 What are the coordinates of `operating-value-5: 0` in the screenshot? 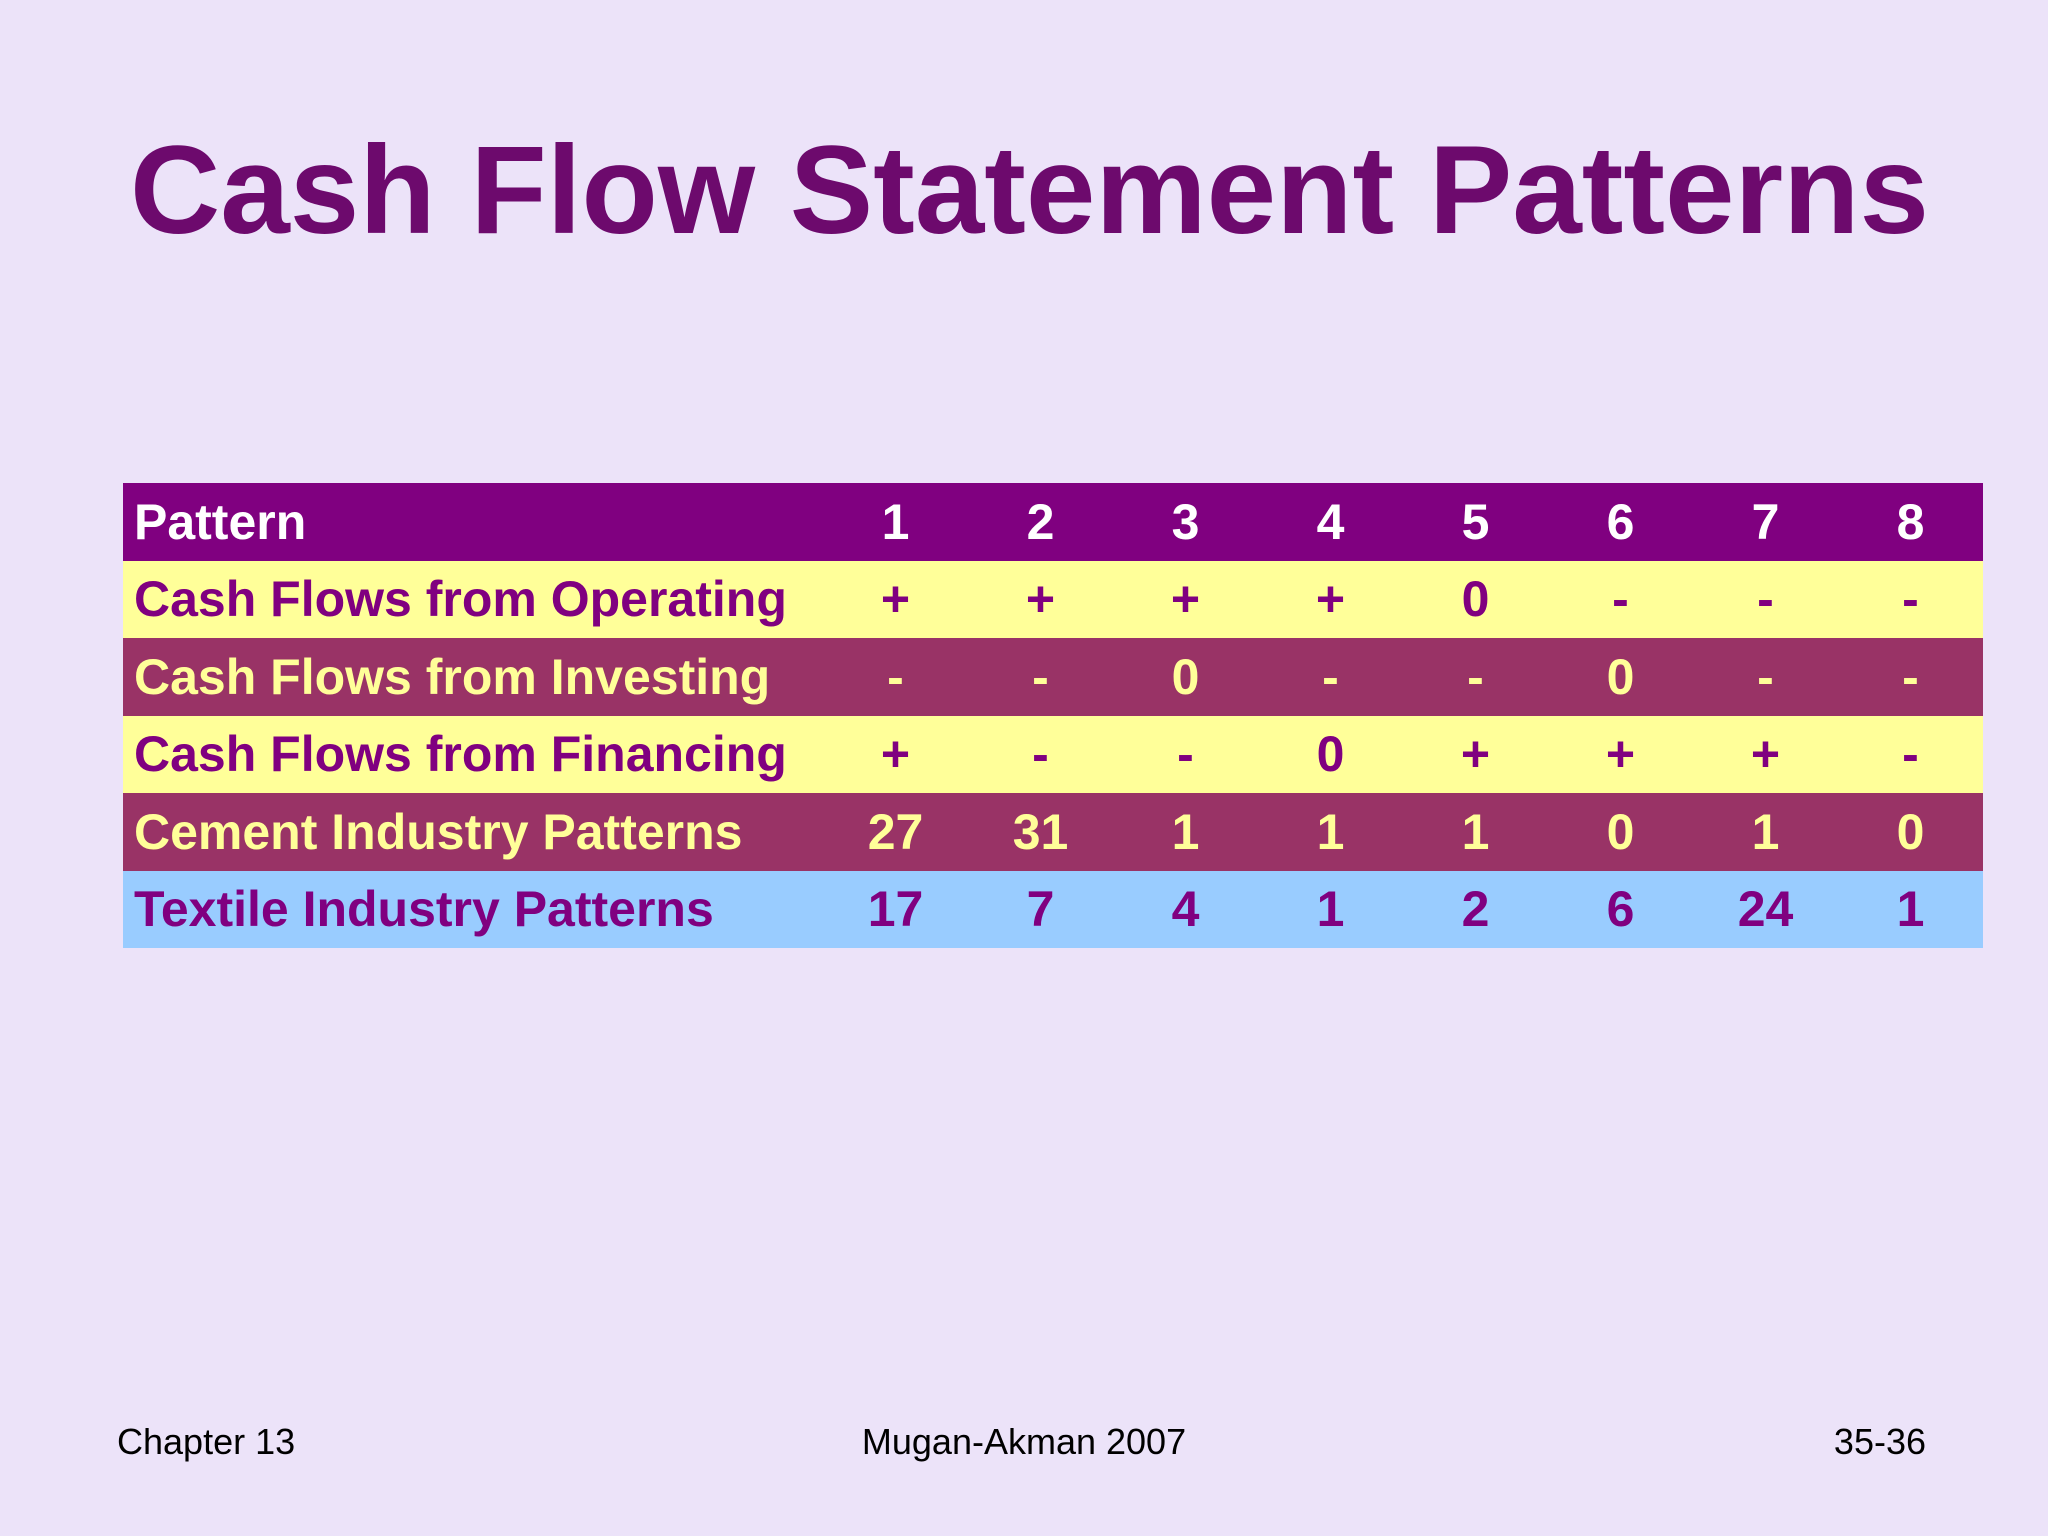 It's located at (1475, 599).